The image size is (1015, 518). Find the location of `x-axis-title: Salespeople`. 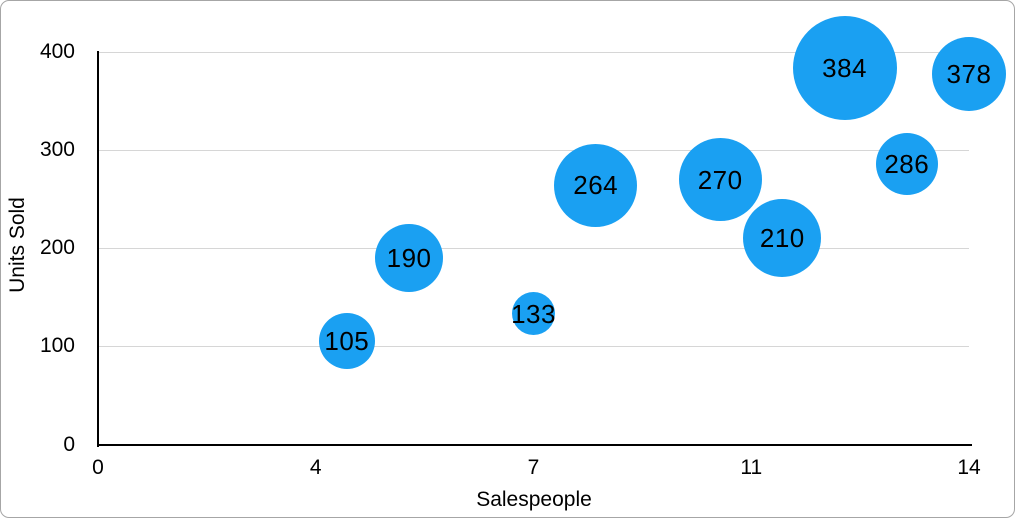

x-axis-title: Salespeople is located at coordinates (534, 499).